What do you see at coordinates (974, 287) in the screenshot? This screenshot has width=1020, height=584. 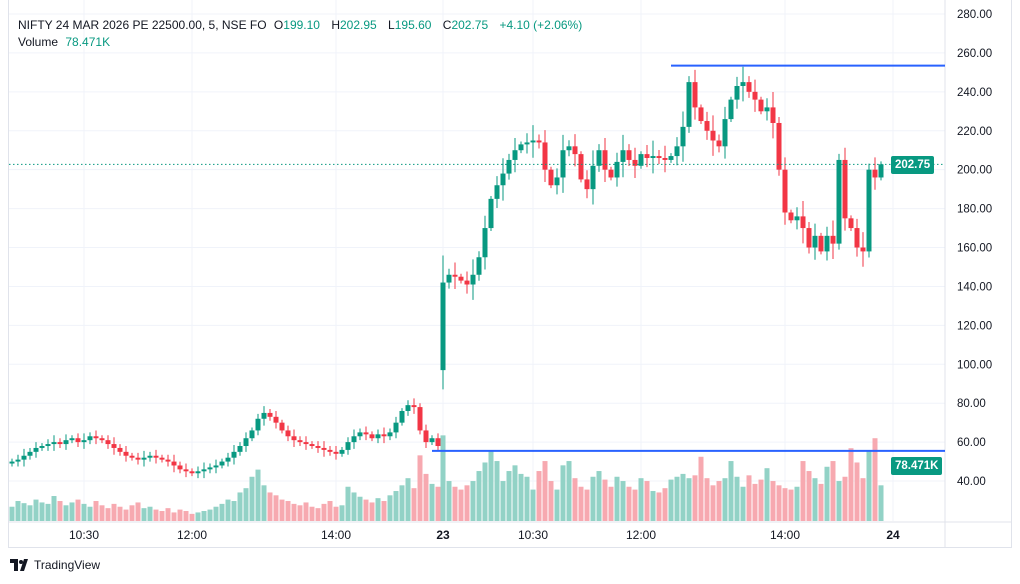 I see `y-tick-label: 140.00` at bounding box center [974, 287].